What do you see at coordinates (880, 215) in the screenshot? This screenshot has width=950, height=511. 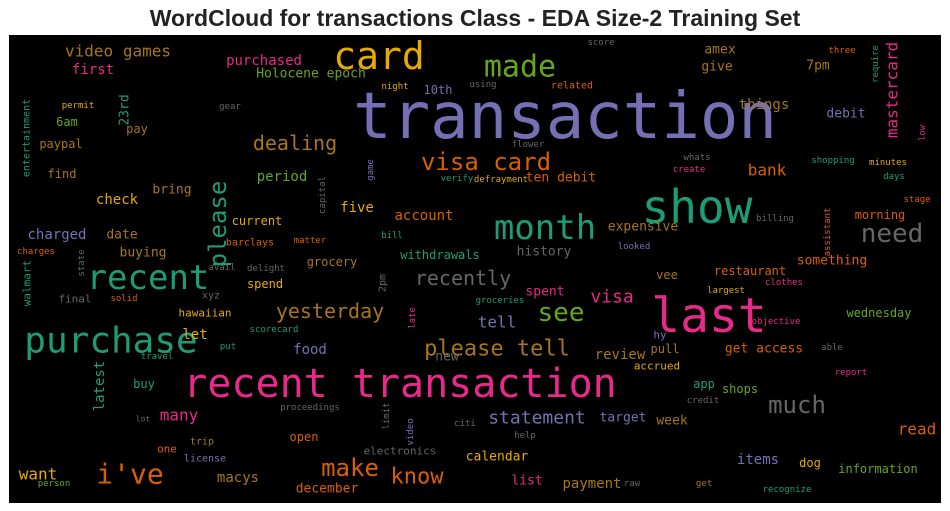 I see `word-55: morning` at bounding box center [880, 215].